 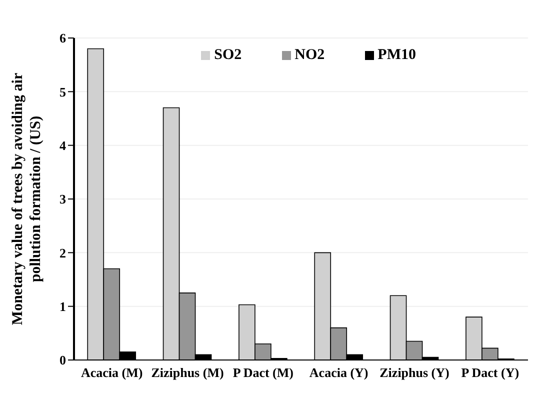 I want to click on y-tick-label: 1, so click(x=63, y=306).